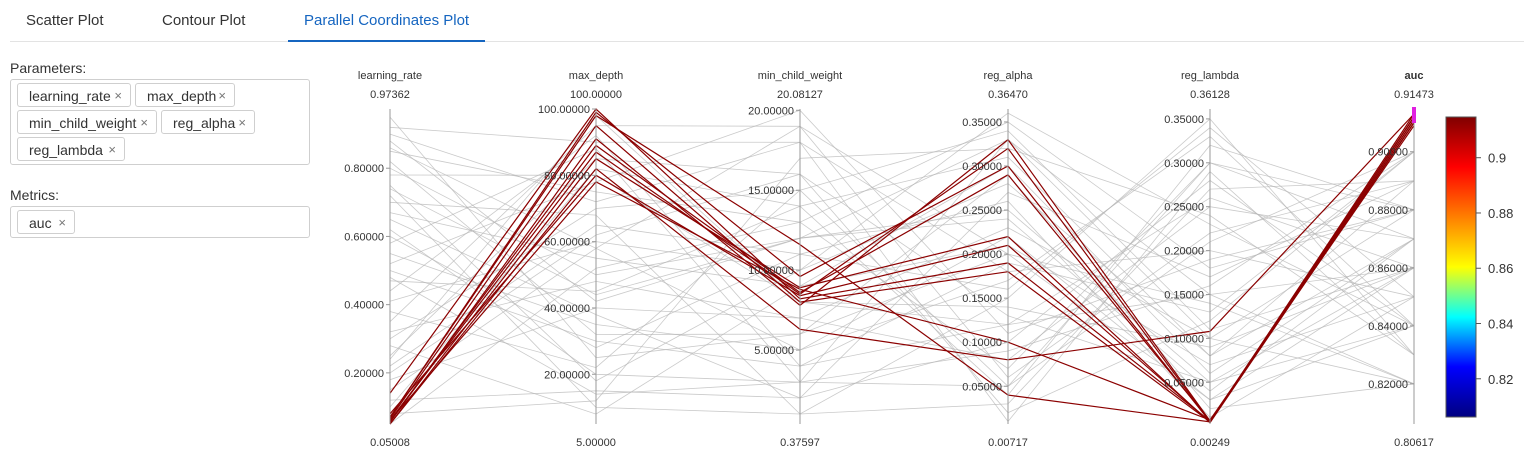  Describe the element at coordinates (982, 211) in the screenshot. I see `tick-label: 0.25000` at that location.